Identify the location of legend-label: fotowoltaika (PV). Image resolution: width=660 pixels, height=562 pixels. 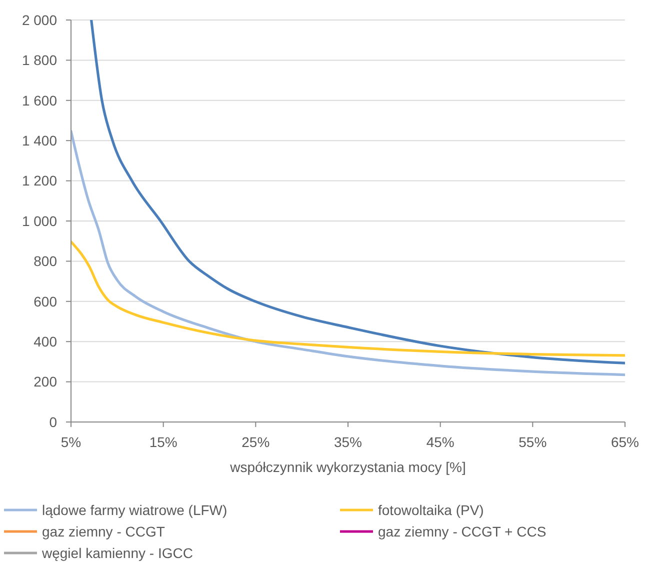
(431, 510).